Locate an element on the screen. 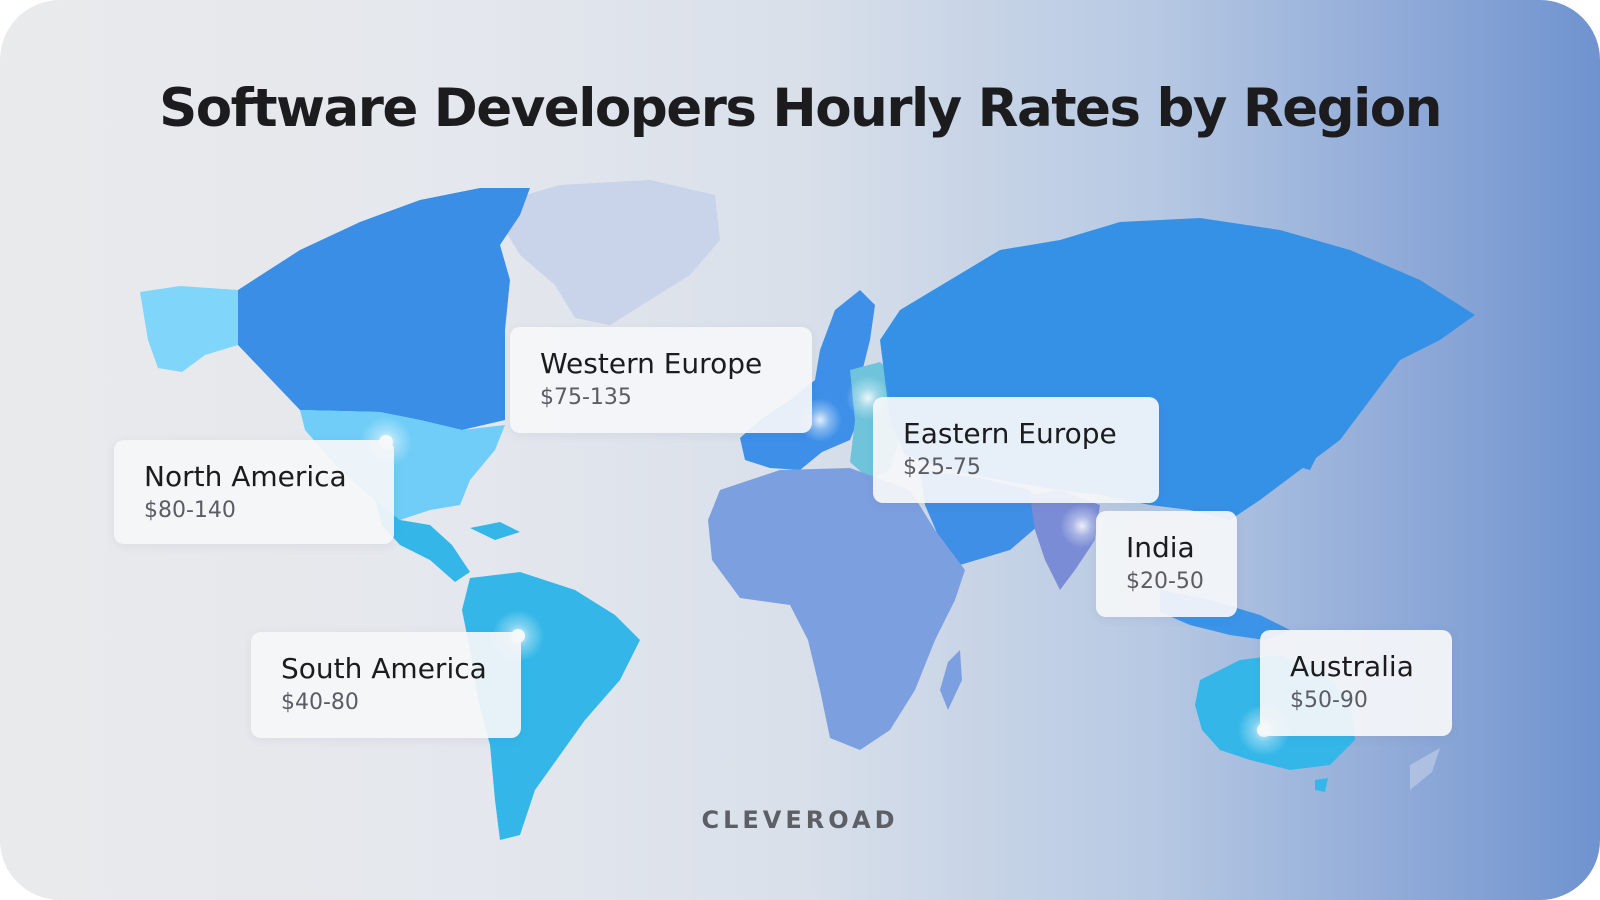 The height and width of the screenshot is (900, 1600). greenland-shape is located at coordinates (605, 252).